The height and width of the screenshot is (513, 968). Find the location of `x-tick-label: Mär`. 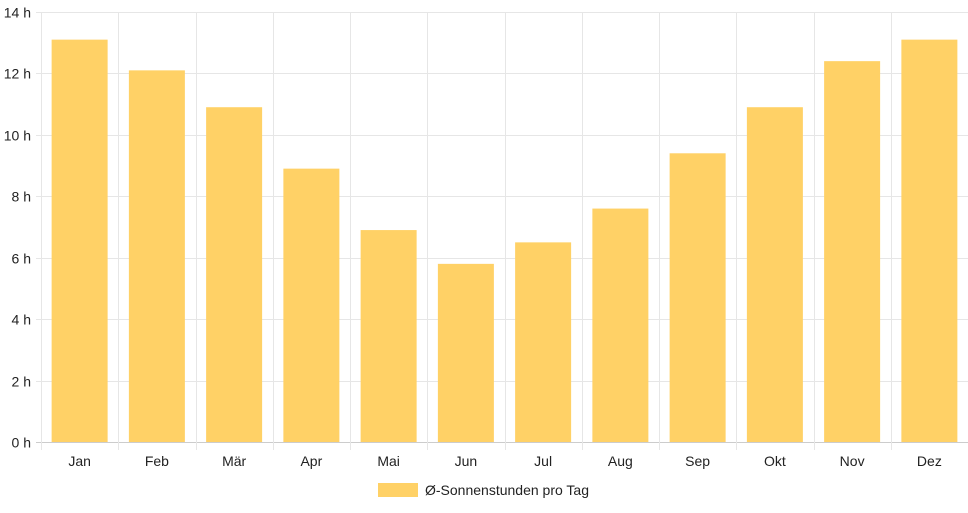

x-tick-label: Mär is located at coordinates (234, 461).